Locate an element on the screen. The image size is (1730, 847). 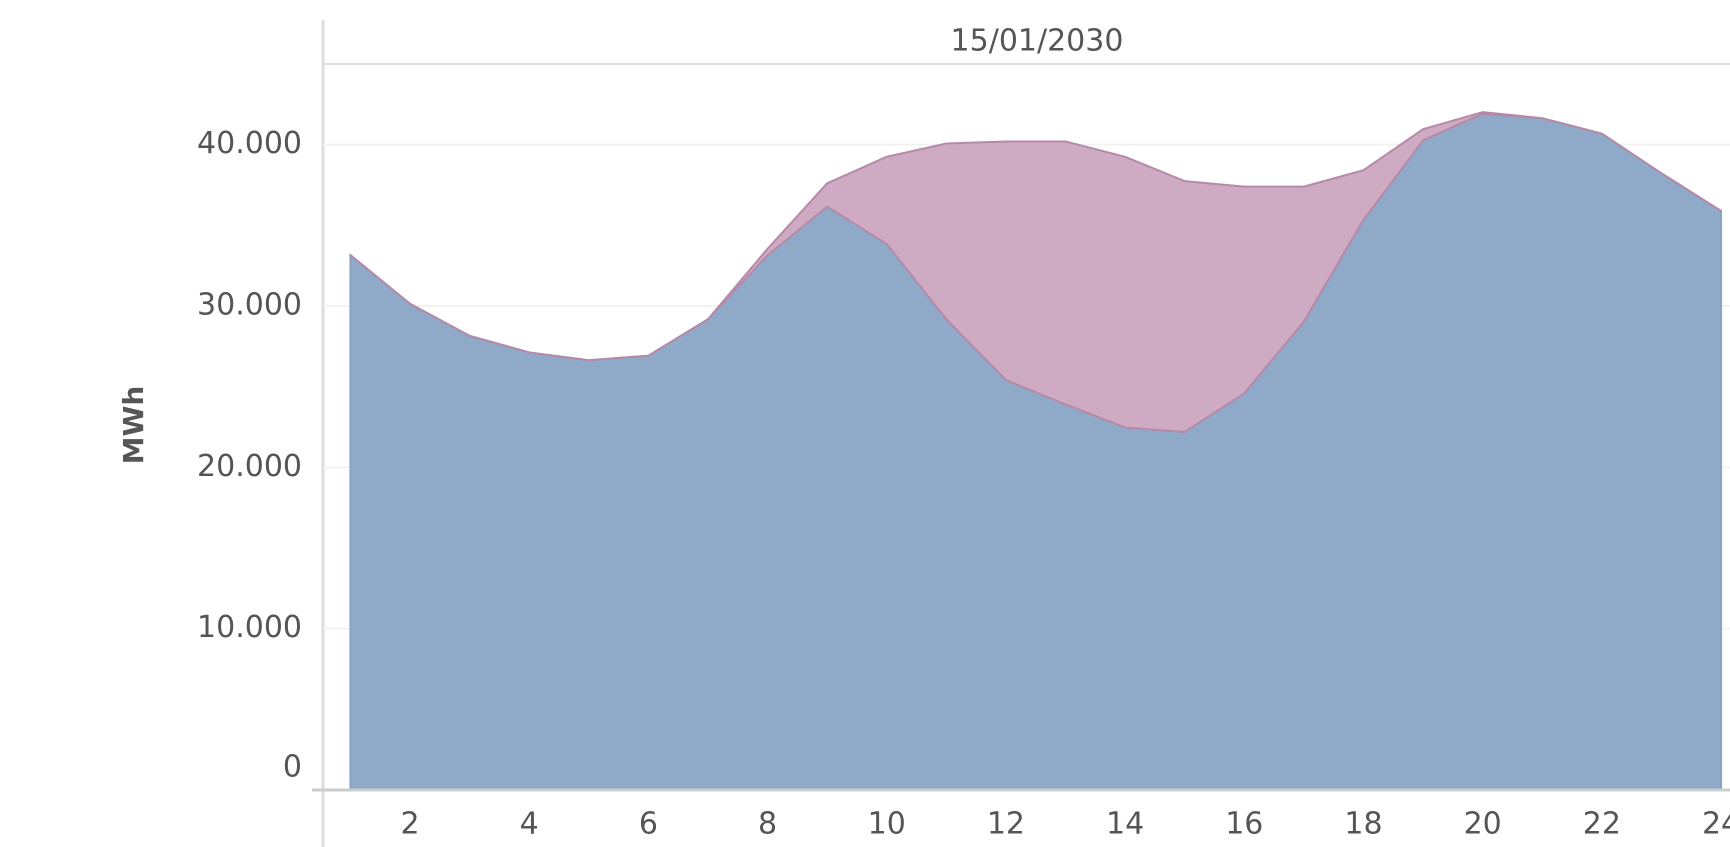
x-tick-label: 10 is located at coordinates (887, 824).